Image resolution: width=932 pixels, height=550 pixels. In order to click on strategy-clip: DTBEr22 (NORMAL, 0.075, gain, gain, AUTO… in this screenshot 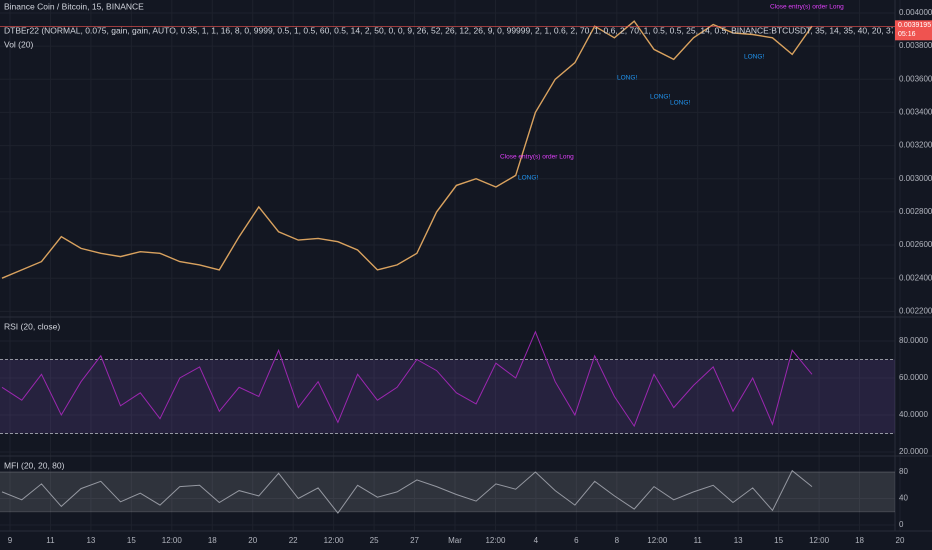, I will do `click(468, 30)`.